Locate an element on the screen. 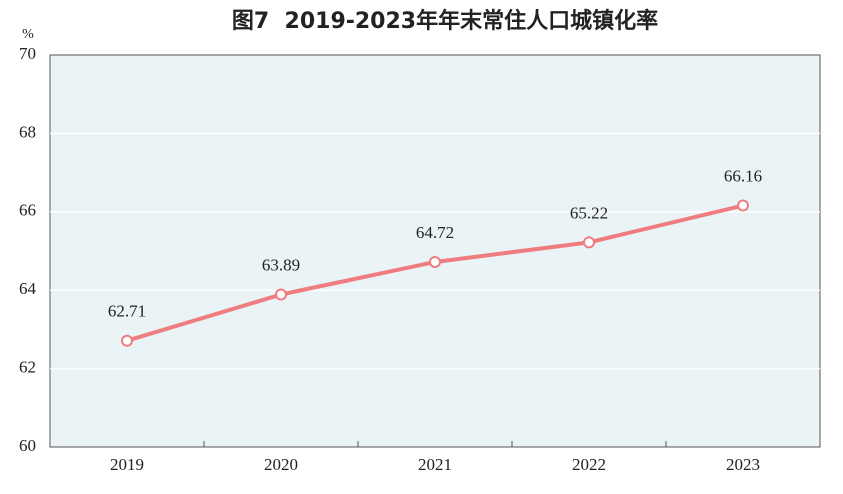  x-tick-label: 2020 is located at coordinates (281, 464).